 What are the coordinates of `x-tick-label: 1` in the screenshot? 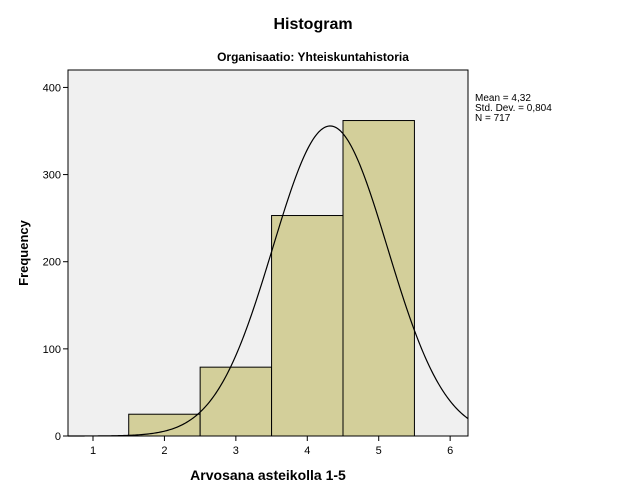 It's located at (93, 451).